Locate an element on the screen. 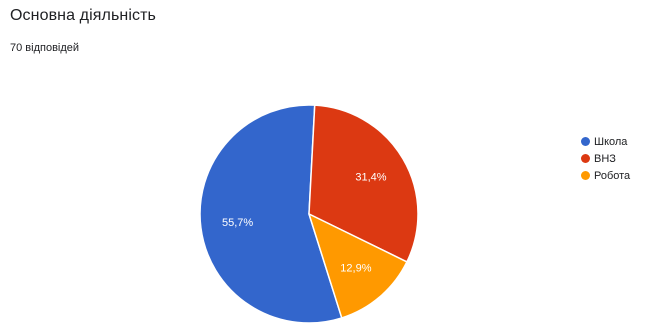 This screenshot has width=652, height=324. chart-legend: Школа ВНЗ Робота is located at coordinates (616, 158).